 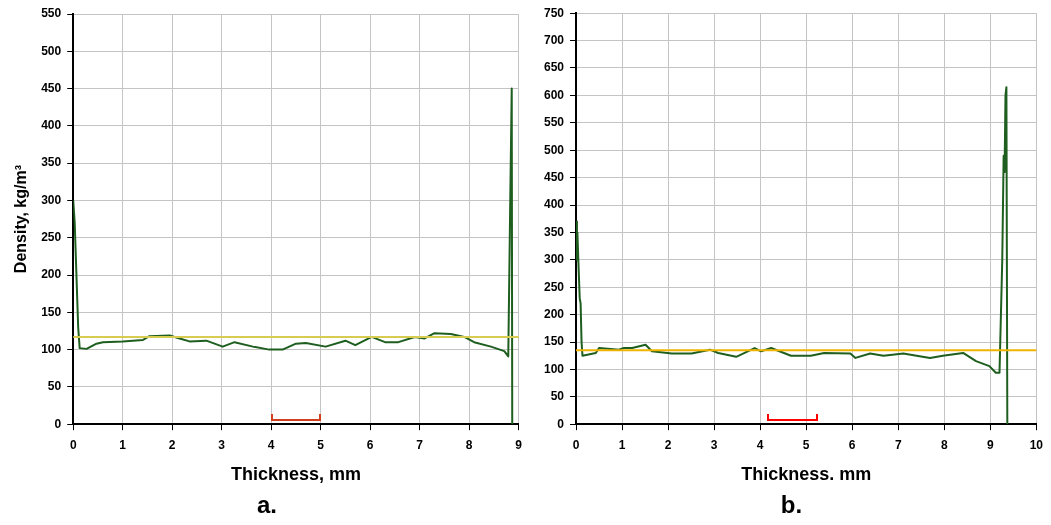 I want to click on y-tick-label: 650, so click(x=554, y=67).